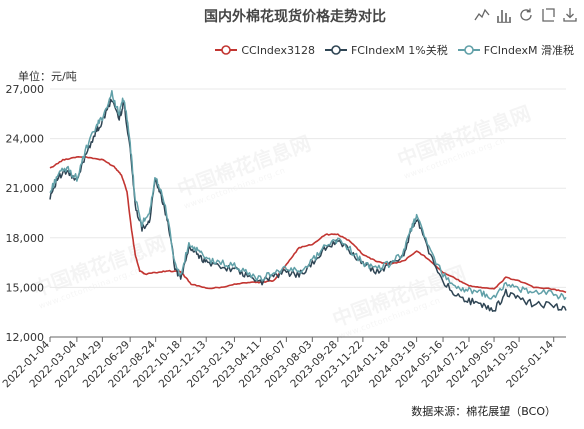 This screenshot has width=584, height=429. Describe the element at coordinates (569, 14) in the screenshot. I see `download-icon` at that location.